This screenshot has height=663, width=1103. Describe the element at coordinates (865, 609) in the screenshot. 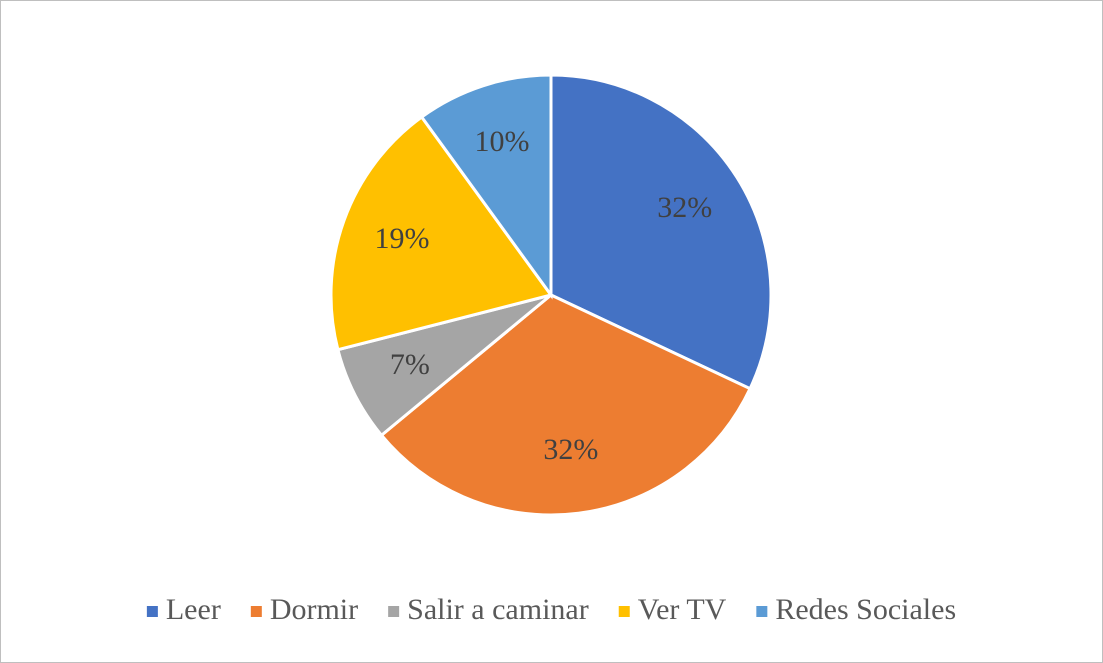

I see `legend-label: Redes Sociales` at that location.